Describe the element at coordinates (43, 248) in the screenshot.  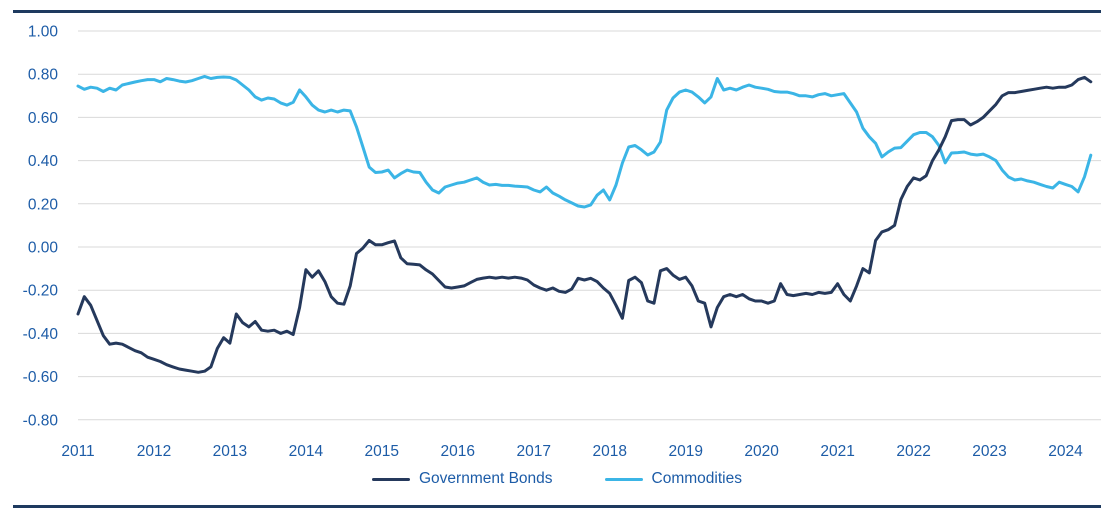
I see `y-tick-label: 0.00` at that location.